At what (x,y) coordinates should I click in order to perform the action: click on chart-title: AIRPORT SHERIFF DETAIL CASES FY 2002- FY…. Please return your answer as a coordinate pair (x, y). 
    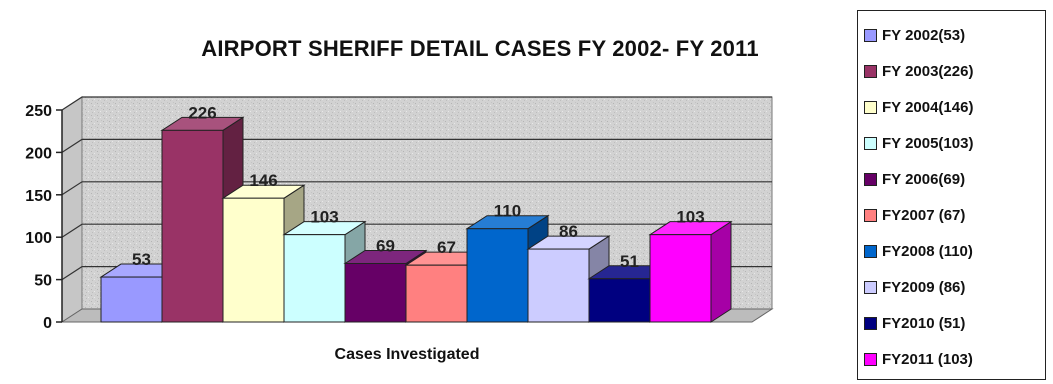
    Looking at the image, I should click on (480, 48).